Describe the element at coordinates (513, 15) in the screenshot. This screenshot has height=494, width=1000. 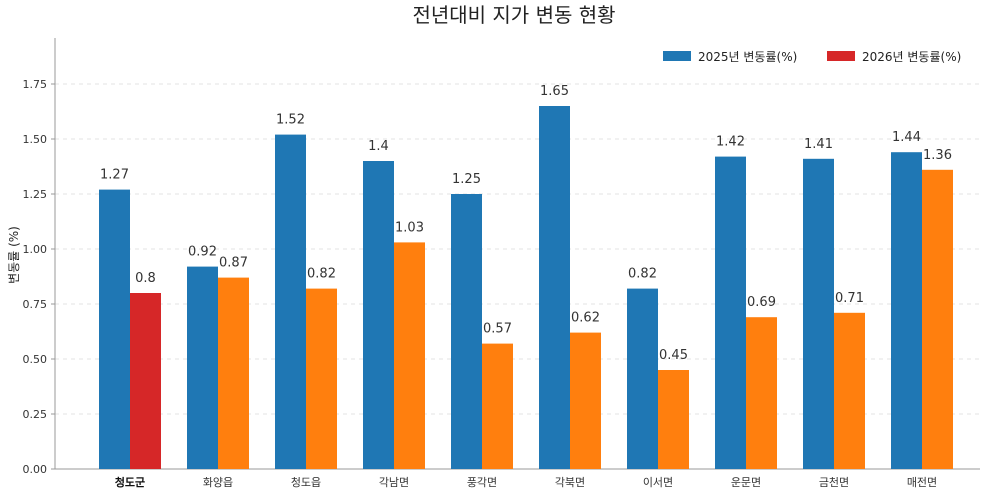
I see `chart-title: 전년대비 지가 변동 현황` at that location.